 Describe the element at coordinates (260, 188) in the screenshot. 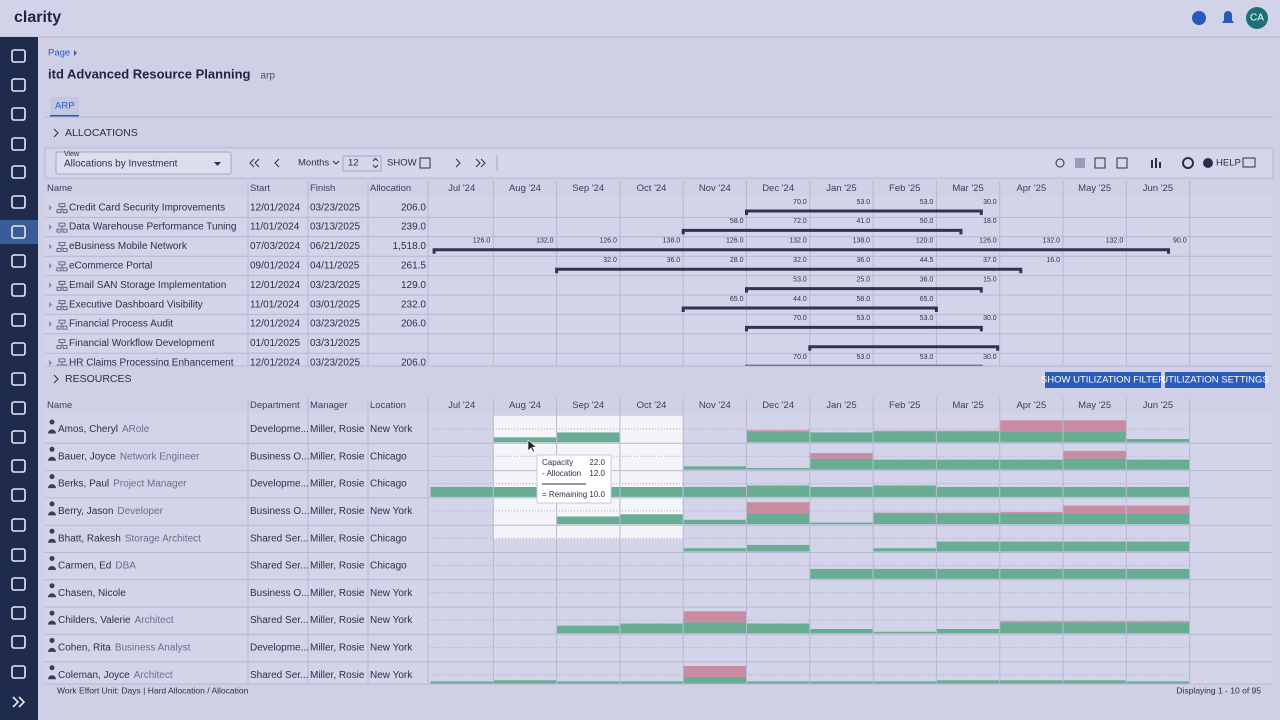

I see `column-header: Start` at that location.